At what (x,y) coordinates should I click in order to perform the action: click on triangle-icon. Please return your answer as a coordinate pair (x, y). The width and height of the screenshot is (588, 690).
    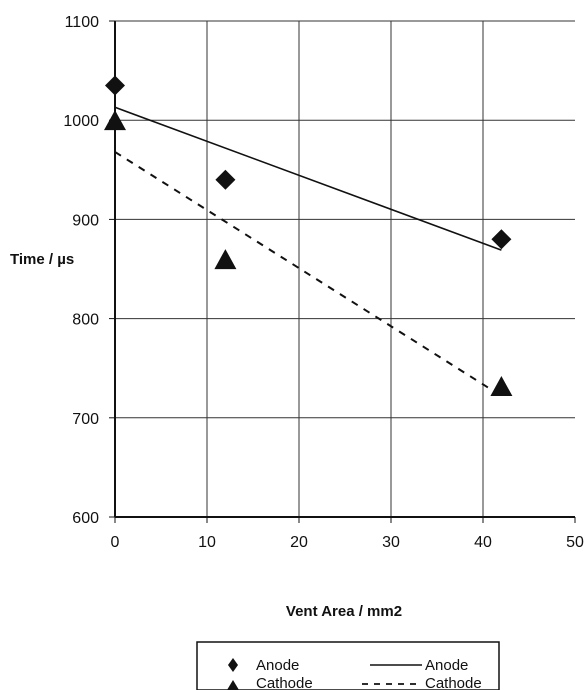
    Looking at the image, I should click on (233, 685).